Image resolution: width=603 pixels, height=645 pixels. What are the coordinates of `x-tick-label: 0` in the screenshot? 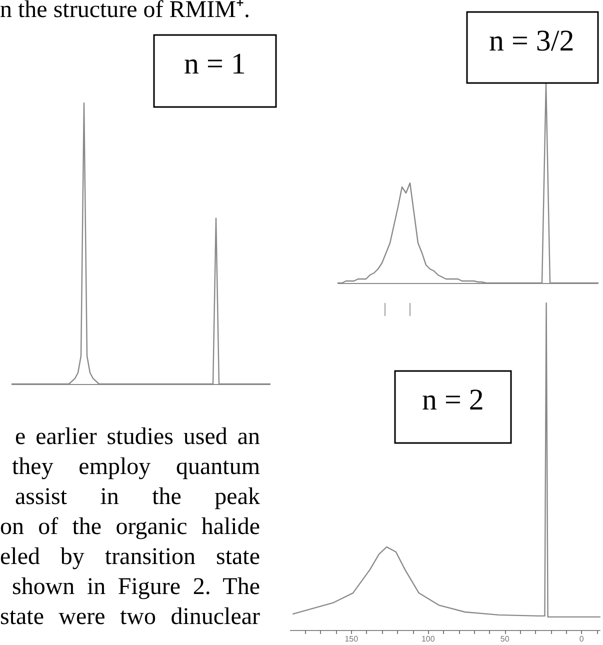 It's located at (581, 639).